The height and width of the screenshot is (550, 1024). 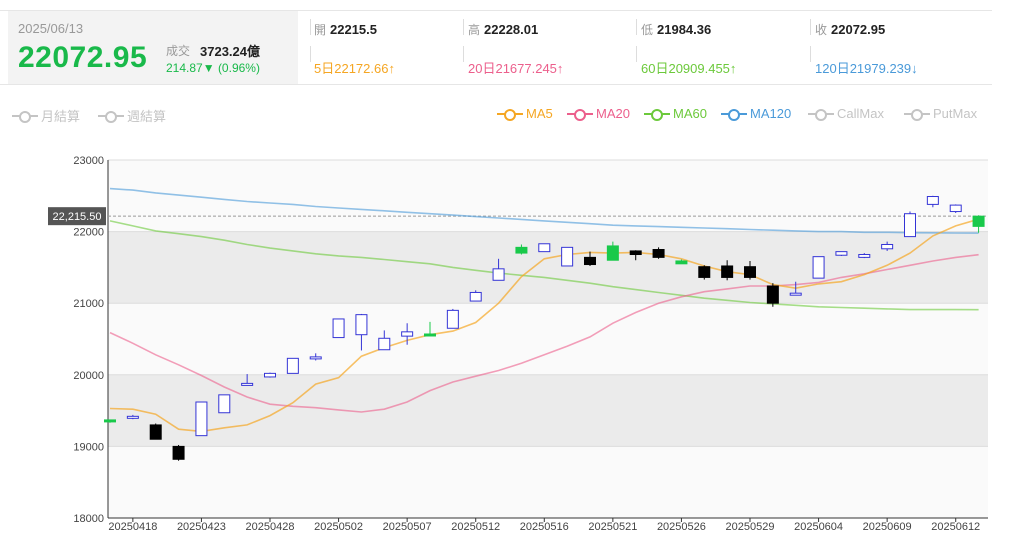 What do you see at coordinates (190, 68) in the screenshot?
I see `change-amount: 214.87▼` at bounding box center [190, 68].